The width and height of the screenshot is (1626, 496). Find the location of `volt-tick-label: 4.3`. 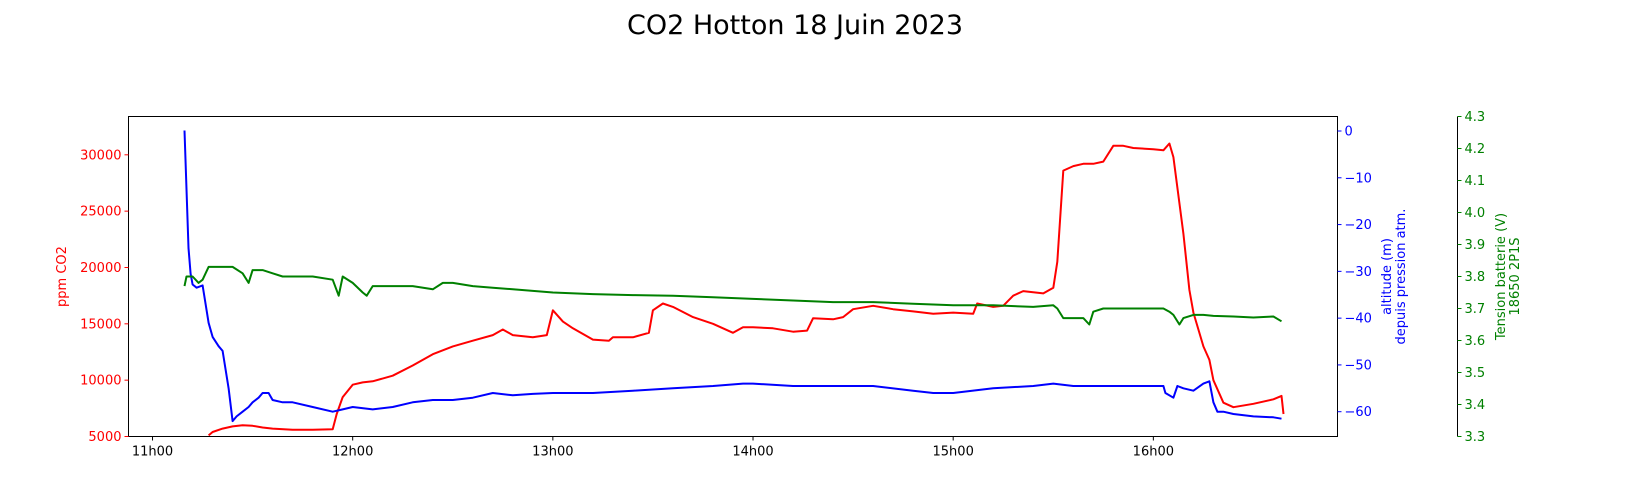

volt-tick-label: 4.3 is located at coordinates (1475, 117).